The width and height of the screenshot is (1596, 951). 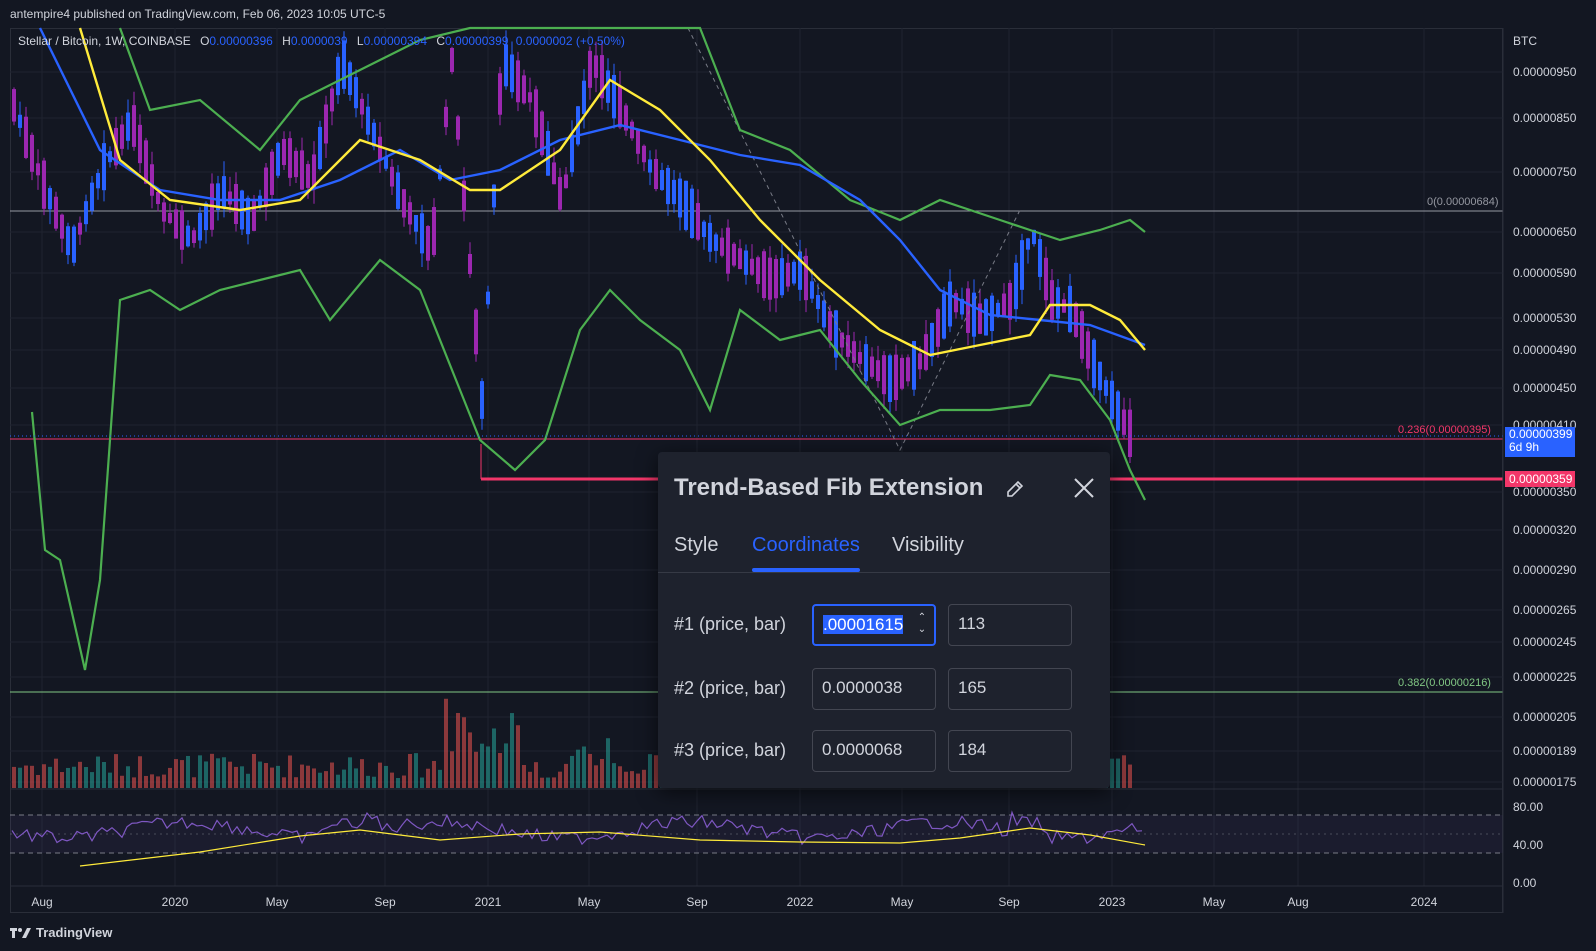 I want to click on low-value: 0.00000394, so click(x=395, y=41).